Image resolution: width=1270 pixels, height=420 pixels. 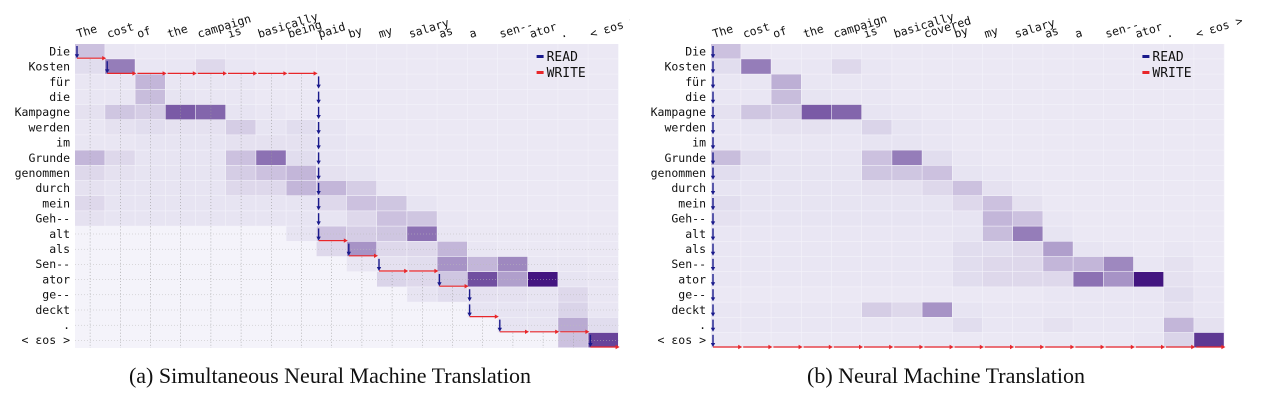 What do you see at coordinates (42, 173) in the screenshot?
I see `source-token-label: genommen` at bounding box center [42, 173].